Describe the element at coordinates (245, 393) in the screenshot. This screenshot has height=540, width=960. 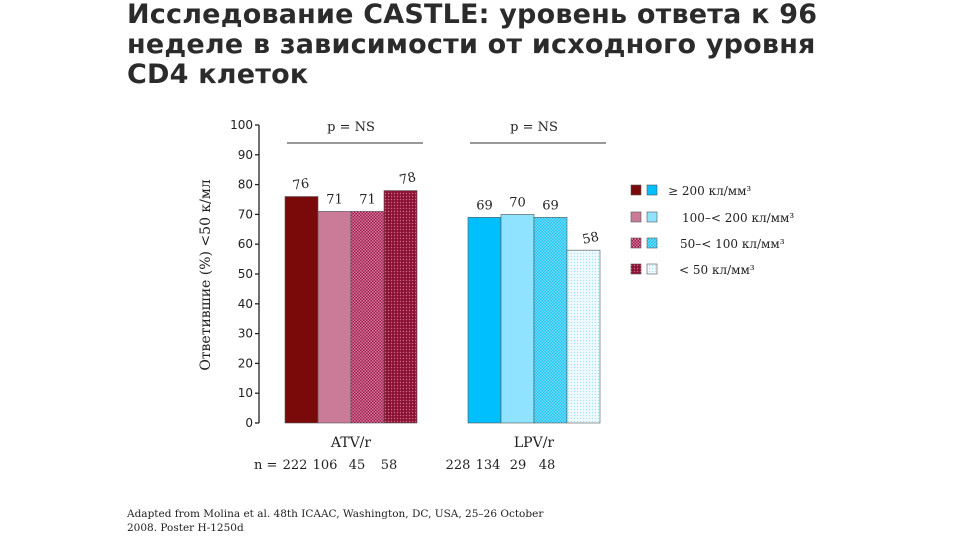
I see `y-tick-label: 10` at that location.